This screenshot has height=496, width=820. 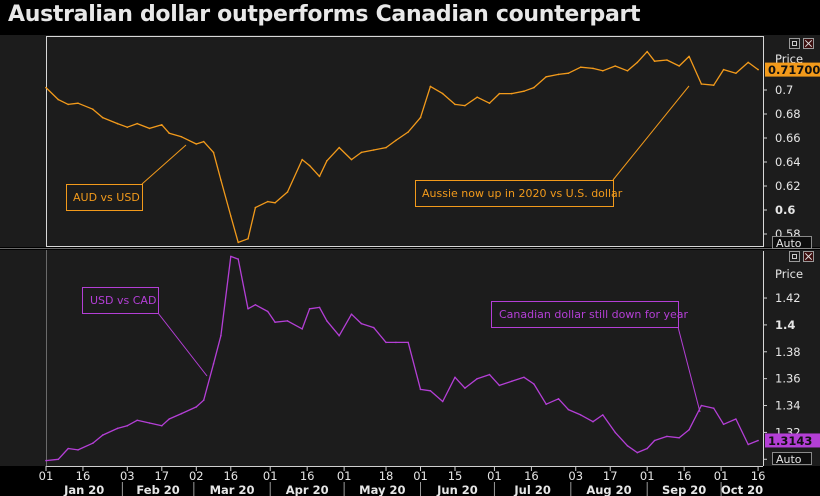 What do you see at coordinates (684, 489) in the screenshot?
I see `x-month-label: Sep 20` at bounding box center [684, 489].